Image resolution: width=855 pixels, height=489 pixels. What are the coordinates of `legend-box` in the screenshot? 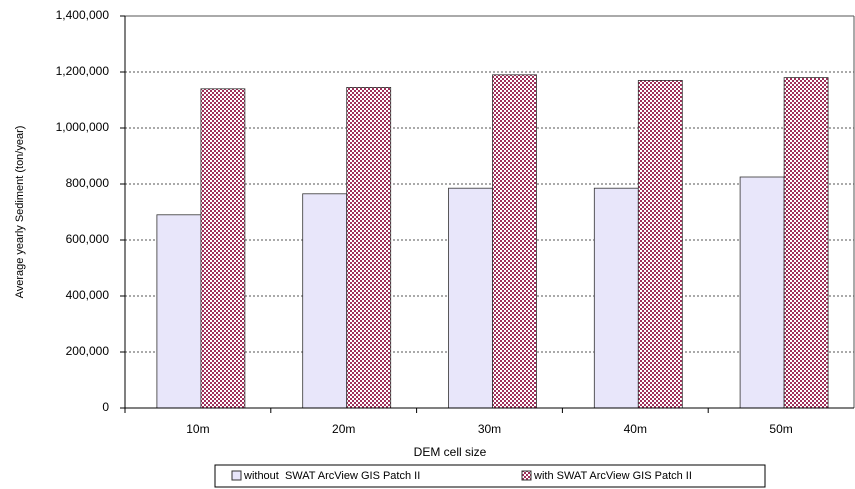 It's located at (490, 476).